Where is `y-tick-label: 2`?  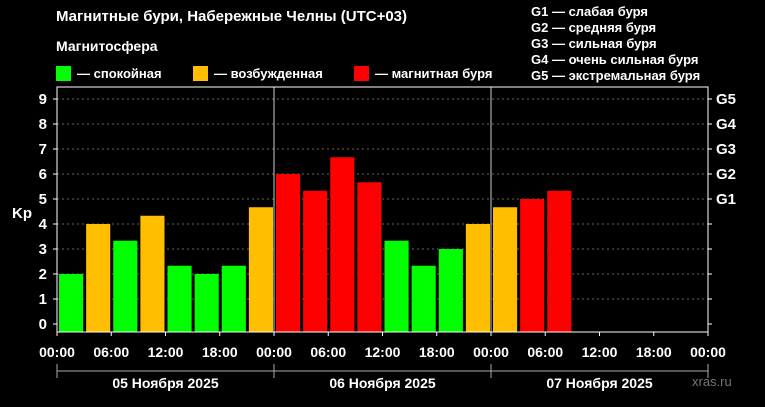 y-tick-label: 2 is located at coordinates (43, 274).